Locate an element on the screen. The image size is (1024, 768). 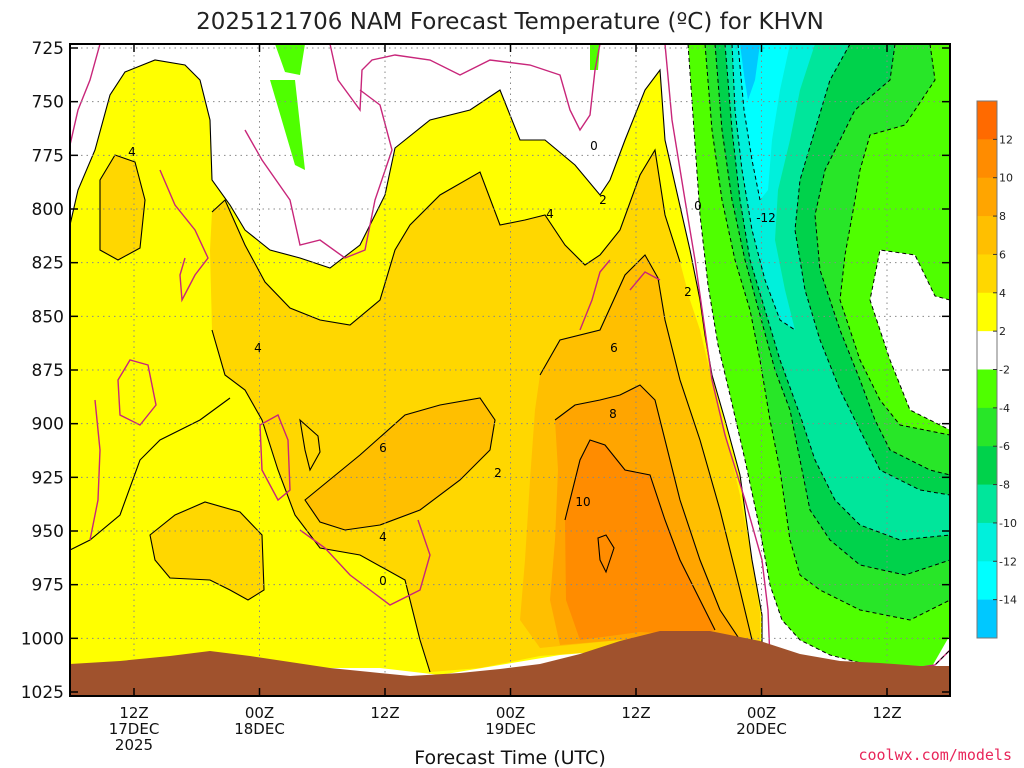
colorbar-label: -6 is located at coordinates (1004, 446).